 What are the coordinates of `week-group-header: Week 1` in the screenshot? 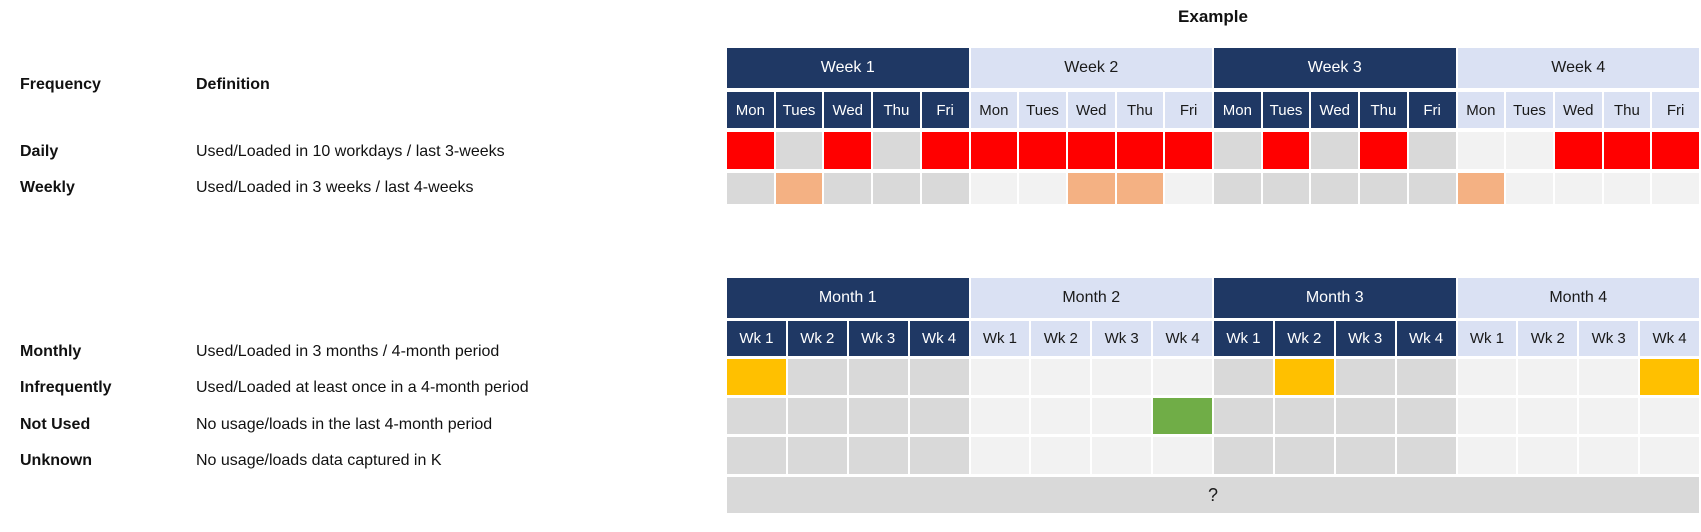 It's located at (848, 68).